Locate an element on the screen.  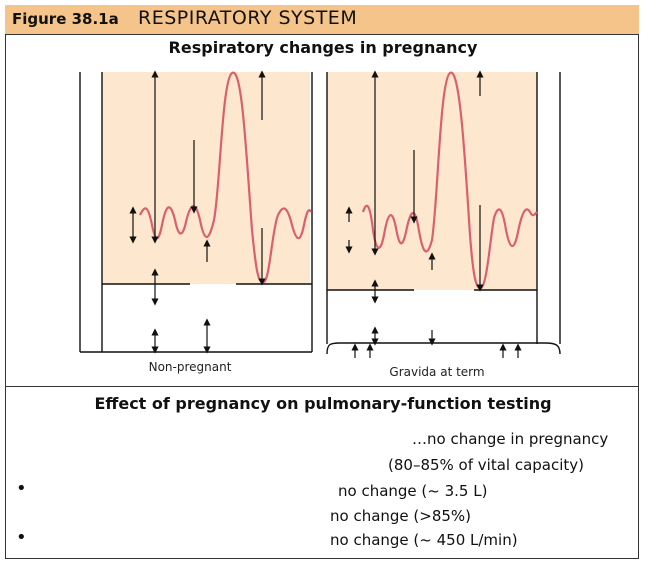
figure-header is located at coordinates (322, 20).